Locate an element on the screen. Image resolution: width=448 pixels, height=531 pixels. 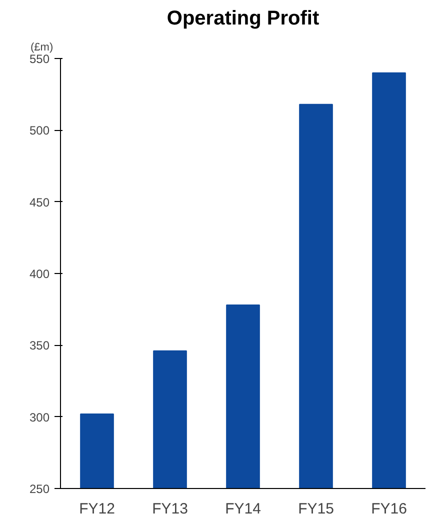
x-tick-label: FY15 is located at coordinates (316, 509).